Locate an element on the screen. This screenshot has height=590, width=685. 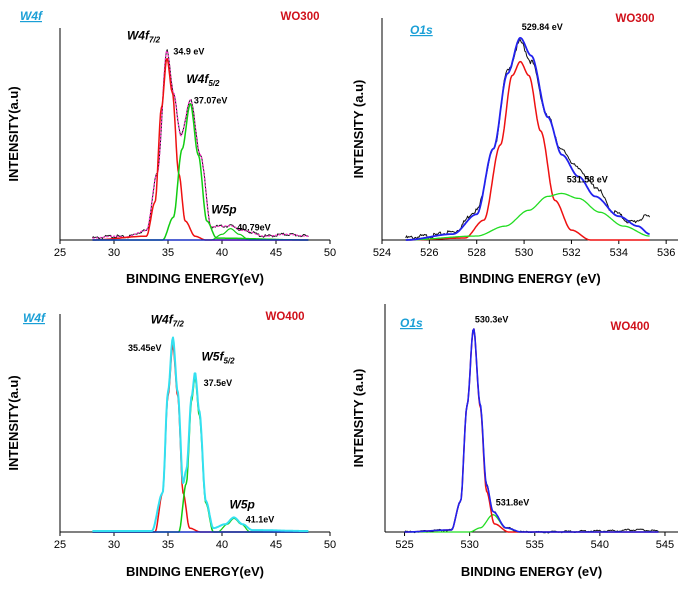
series-experimental-envelope is located at coordinates (200, 434).